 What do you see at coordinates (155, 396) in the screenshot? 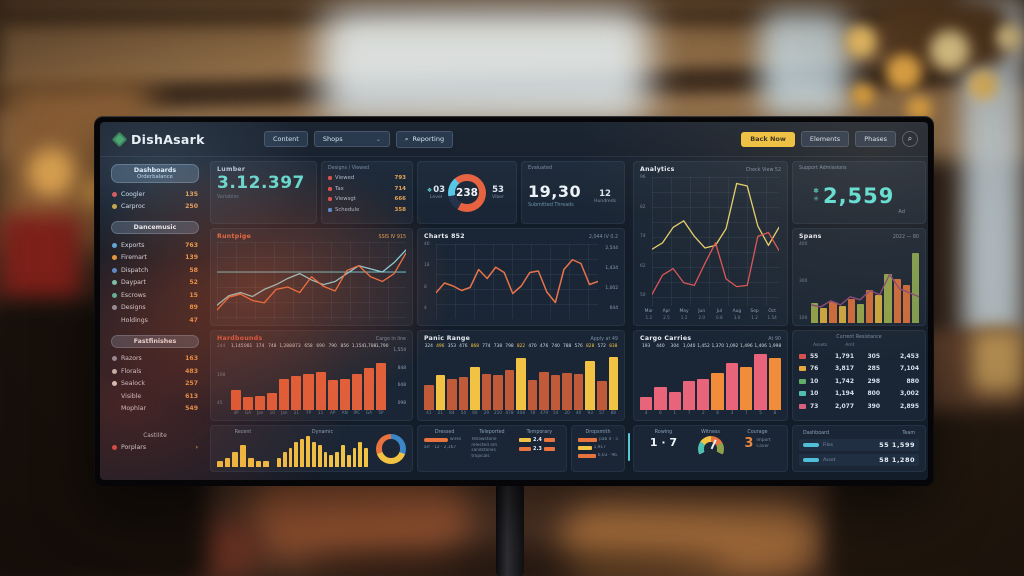
I see `sidebar-item: Visible 613` at bounding box center [155, 396].